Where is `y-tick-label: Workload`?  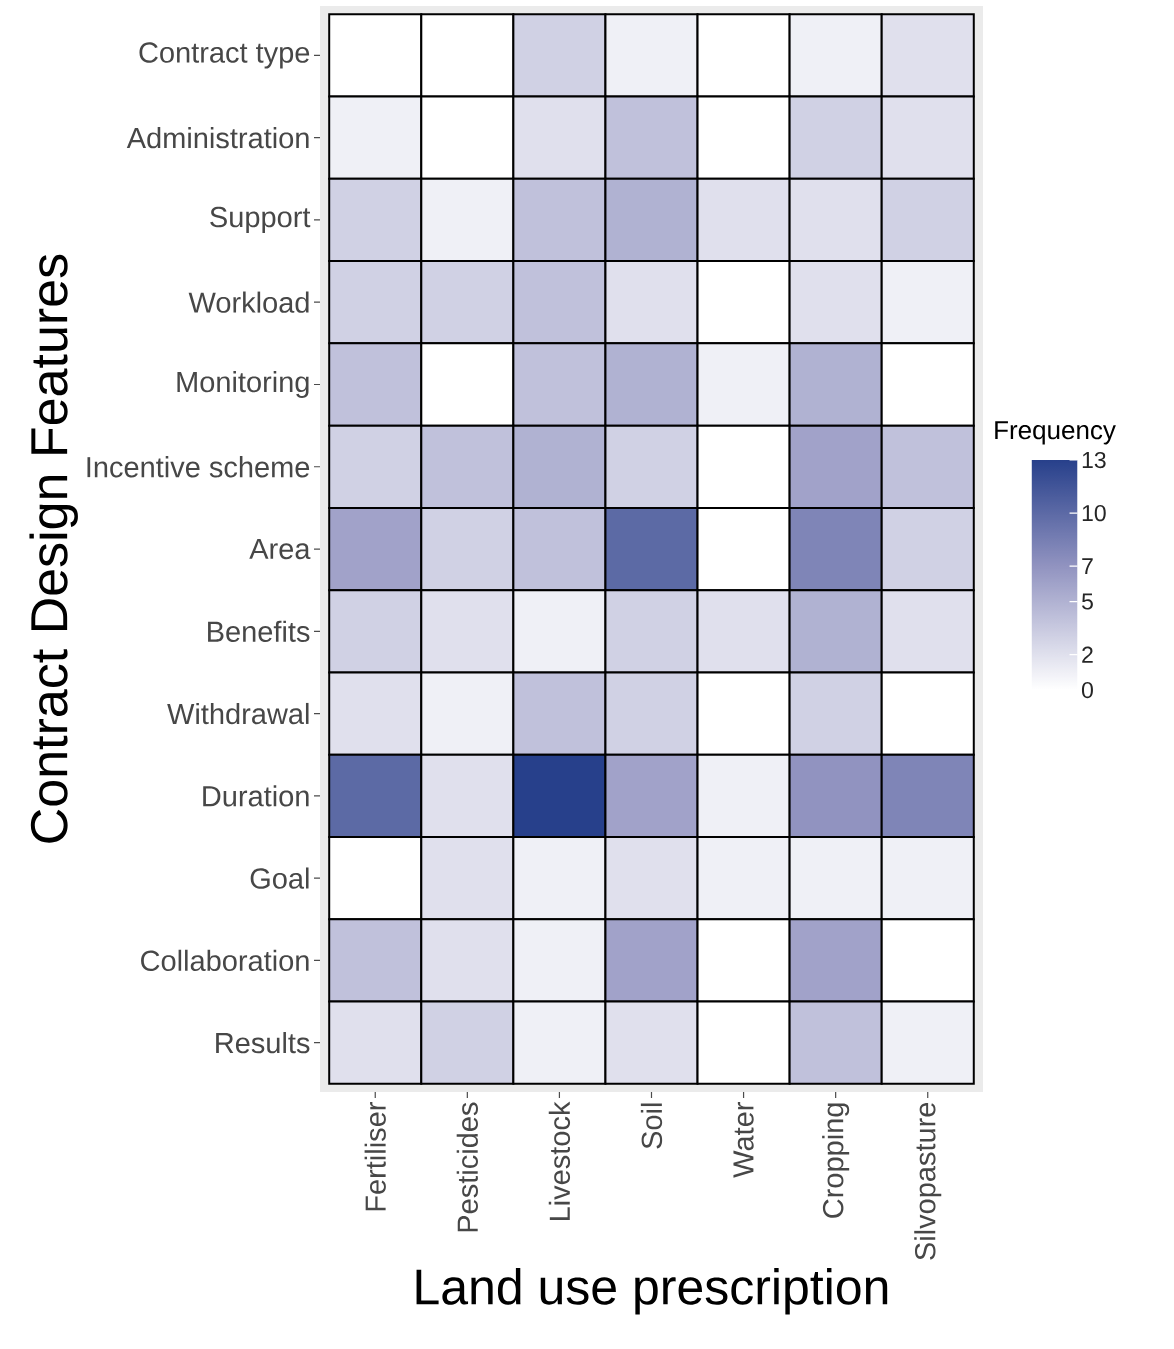
y-tick-label: Workload is located at coordinates (248, 302).